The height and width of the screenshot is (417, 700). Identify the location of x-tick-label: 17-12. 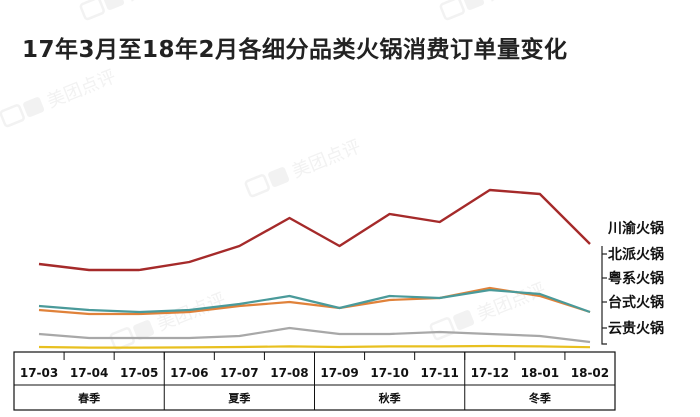
(490, 373).